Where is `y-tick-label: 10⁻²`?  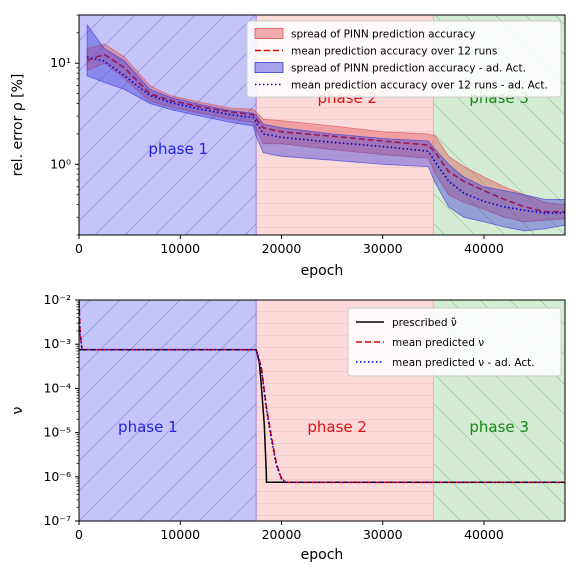
y-tick-label: 10⁻² is located at coordinates (57, 299).